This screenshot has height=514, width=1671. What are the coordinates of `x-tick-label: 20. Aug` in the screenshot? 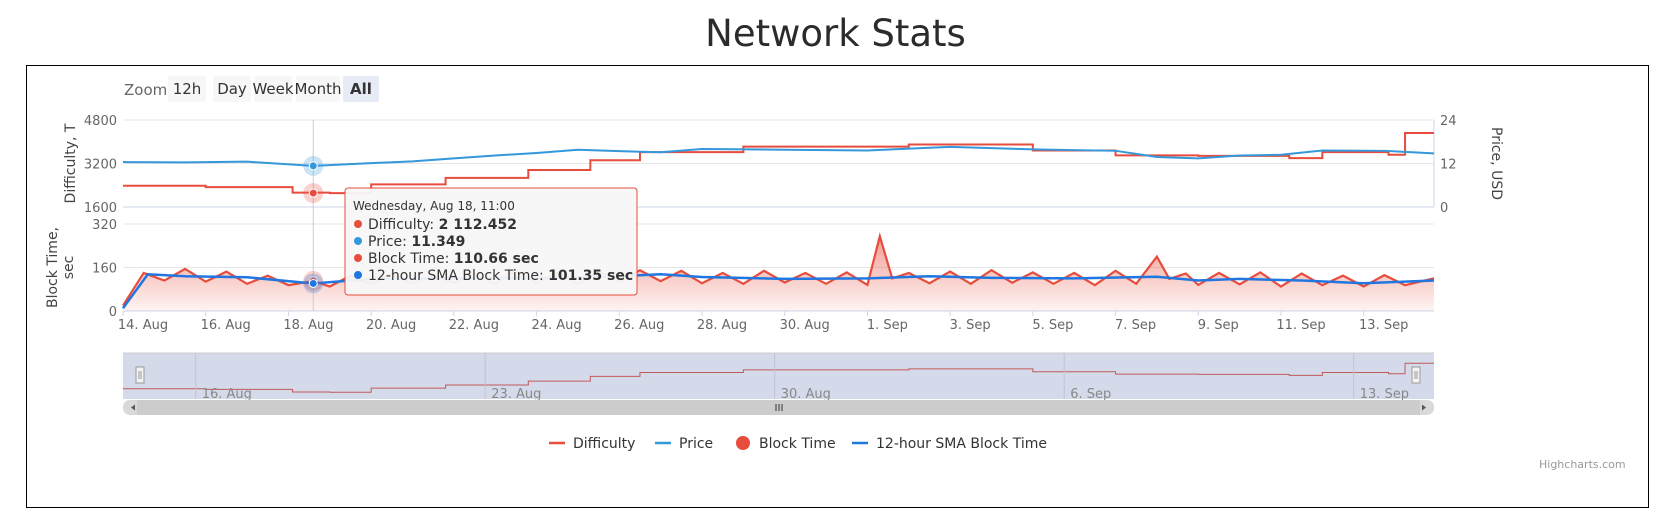 It's located at (391, 325).